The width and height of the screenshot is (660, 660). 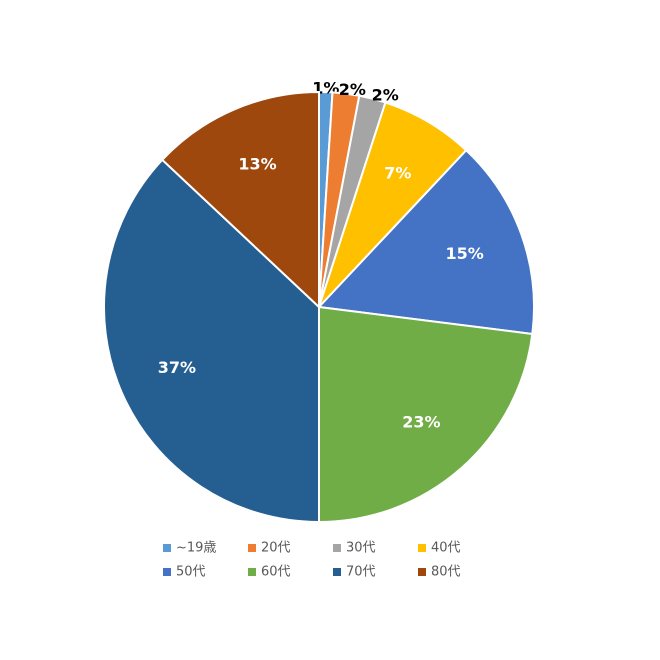 I want to click on legend-label: 20代, so click(x=276, y=548).